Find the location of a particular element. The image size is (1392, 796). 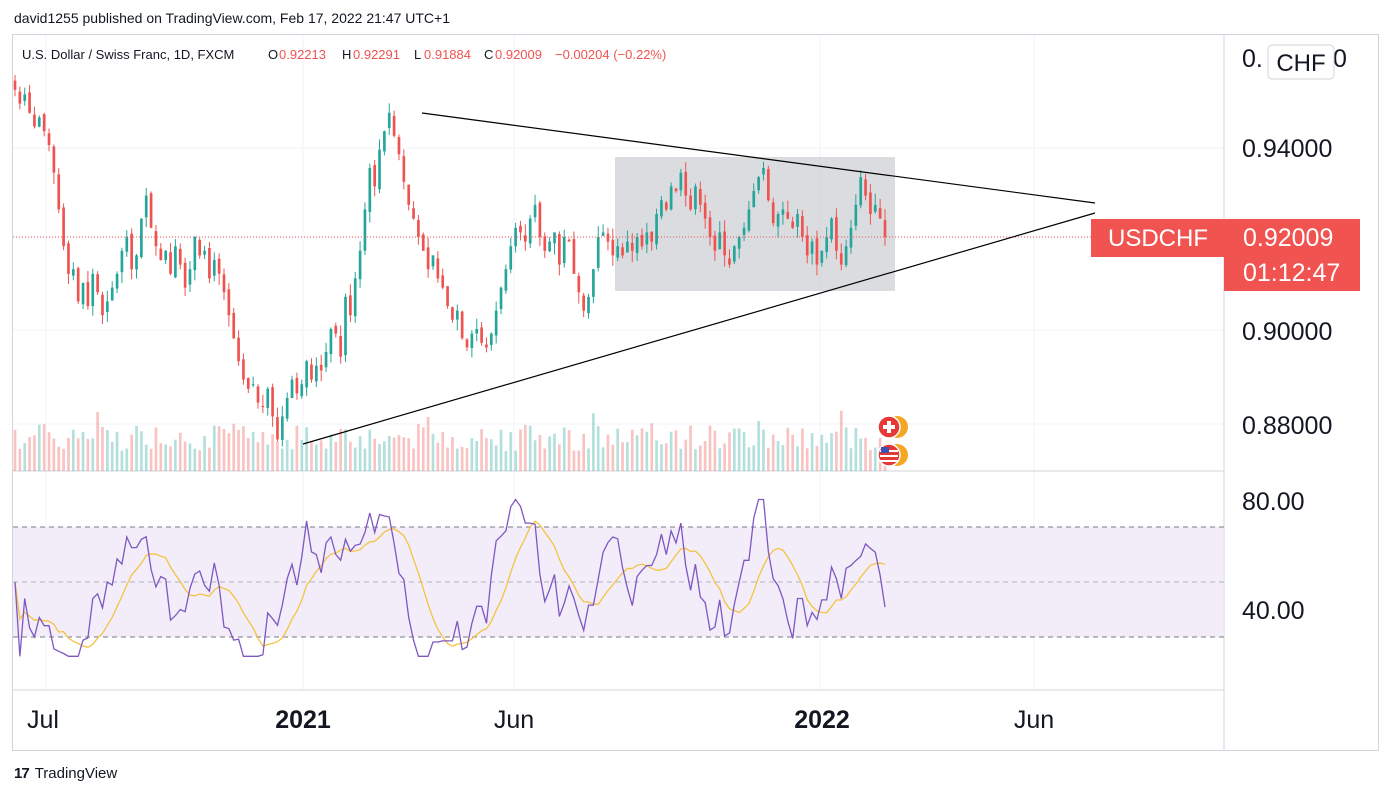

swiss-flag-event-icon is located at coordinates (892, 427).